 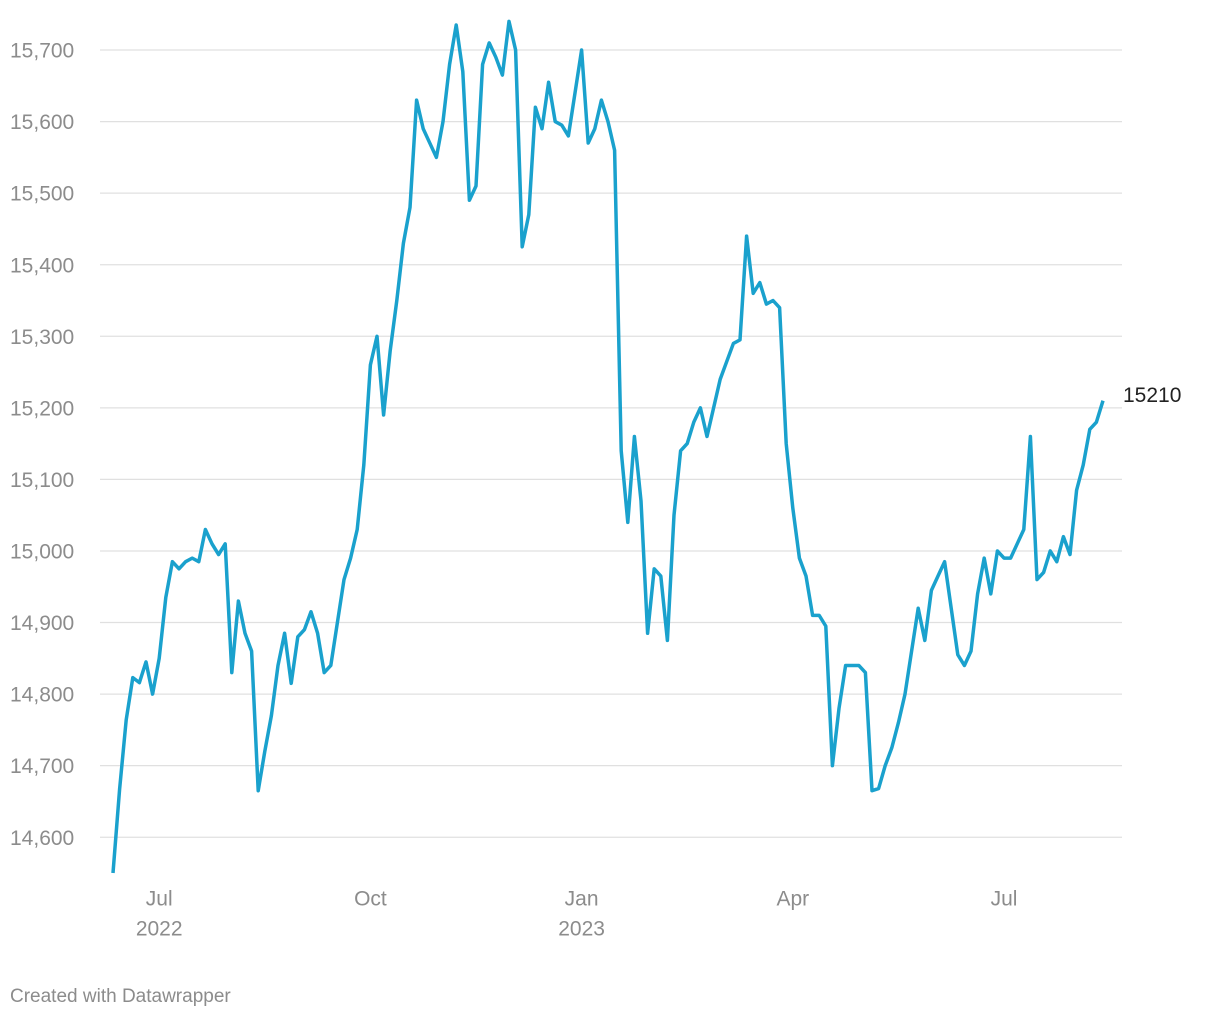 I want to click on y-tick-label: 15,600, so click(x=42, y=122).